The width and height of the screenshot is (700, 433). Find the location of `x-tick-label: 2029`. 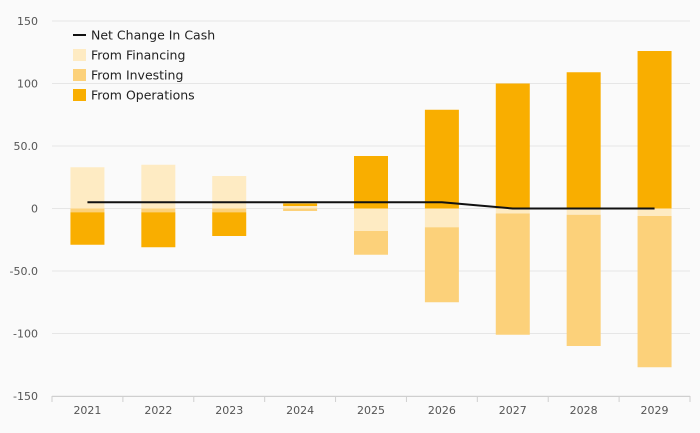

x-tick-label: 2029 is located at coordinates (655, 410).